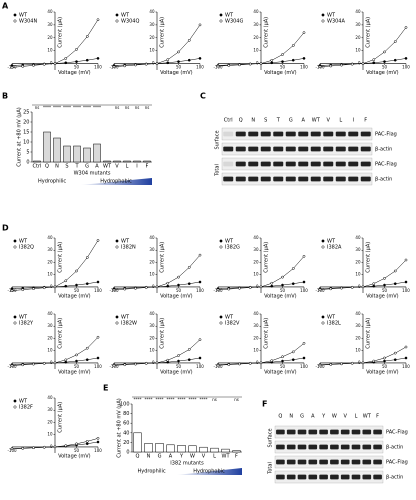  Describe the element at coordinates (234, 22) in the screenshot. I see `legend-label: W304G` at that location.